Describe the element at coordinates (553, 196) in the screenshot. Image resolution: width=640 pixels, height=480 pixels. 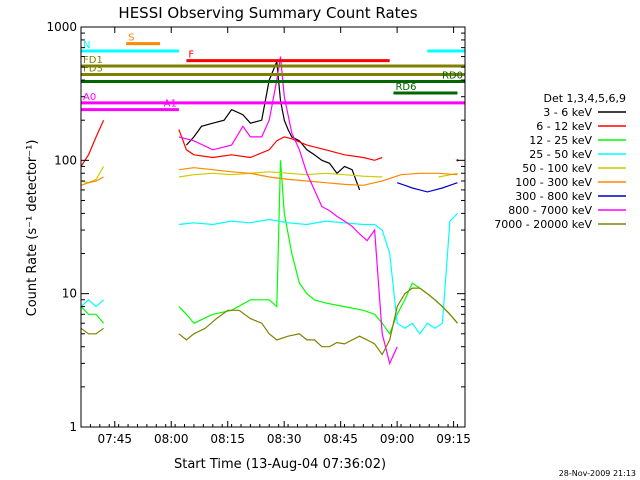
I see `legend-label-6: 300 - 800 keV` at that location.